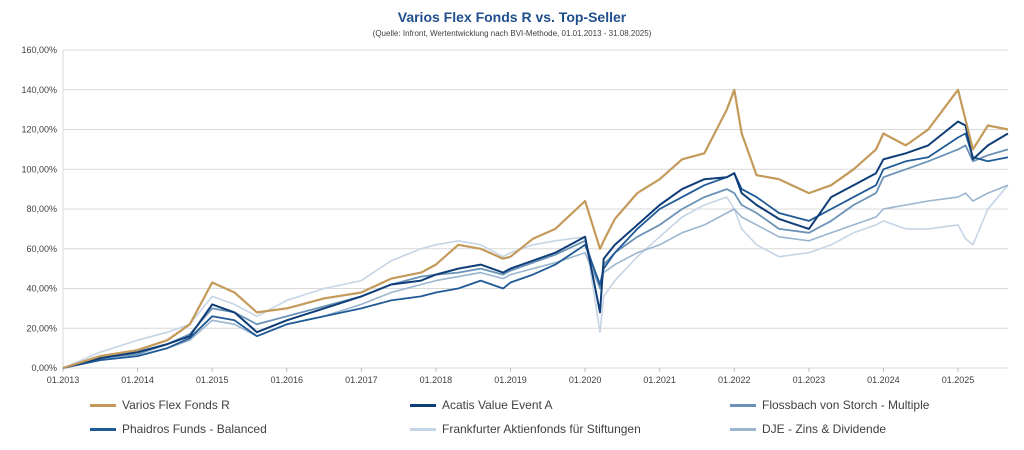 This screenshot has height=450, width=1024. I want to click on y-tick-label: 40,00%, so click(41, 289).